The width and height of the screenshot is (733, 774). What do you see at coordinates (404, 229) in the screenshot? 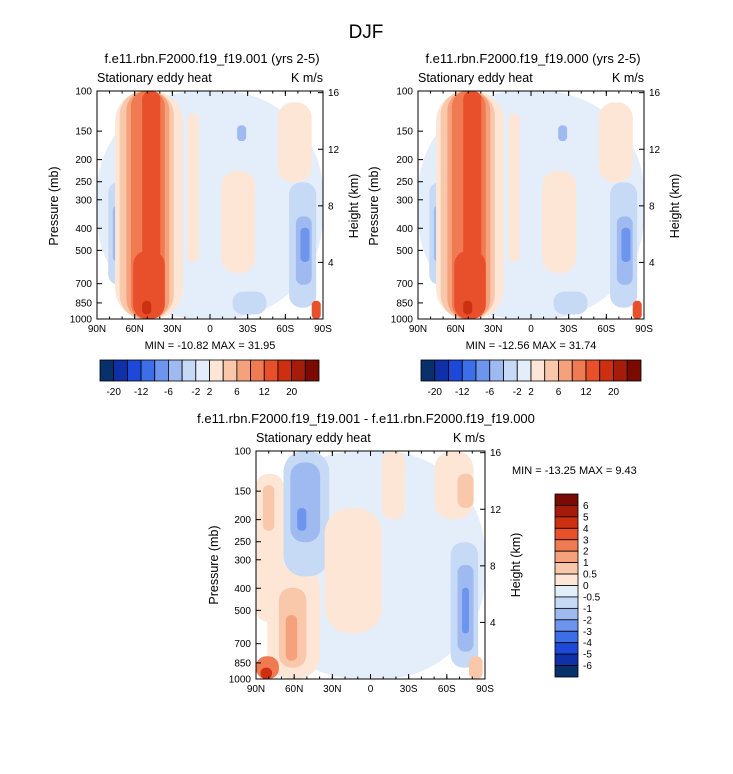
I see `y-tick-label: 400` at bounding box center [404, 229].